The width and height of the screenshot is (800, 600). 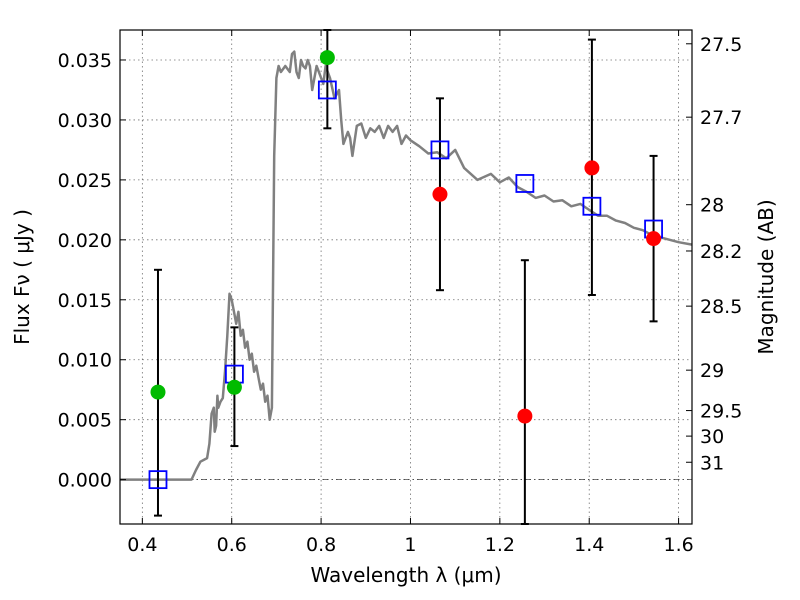 I want to click on x-axis-label: Wavelength λ (μm), so click(x=405, y=575).